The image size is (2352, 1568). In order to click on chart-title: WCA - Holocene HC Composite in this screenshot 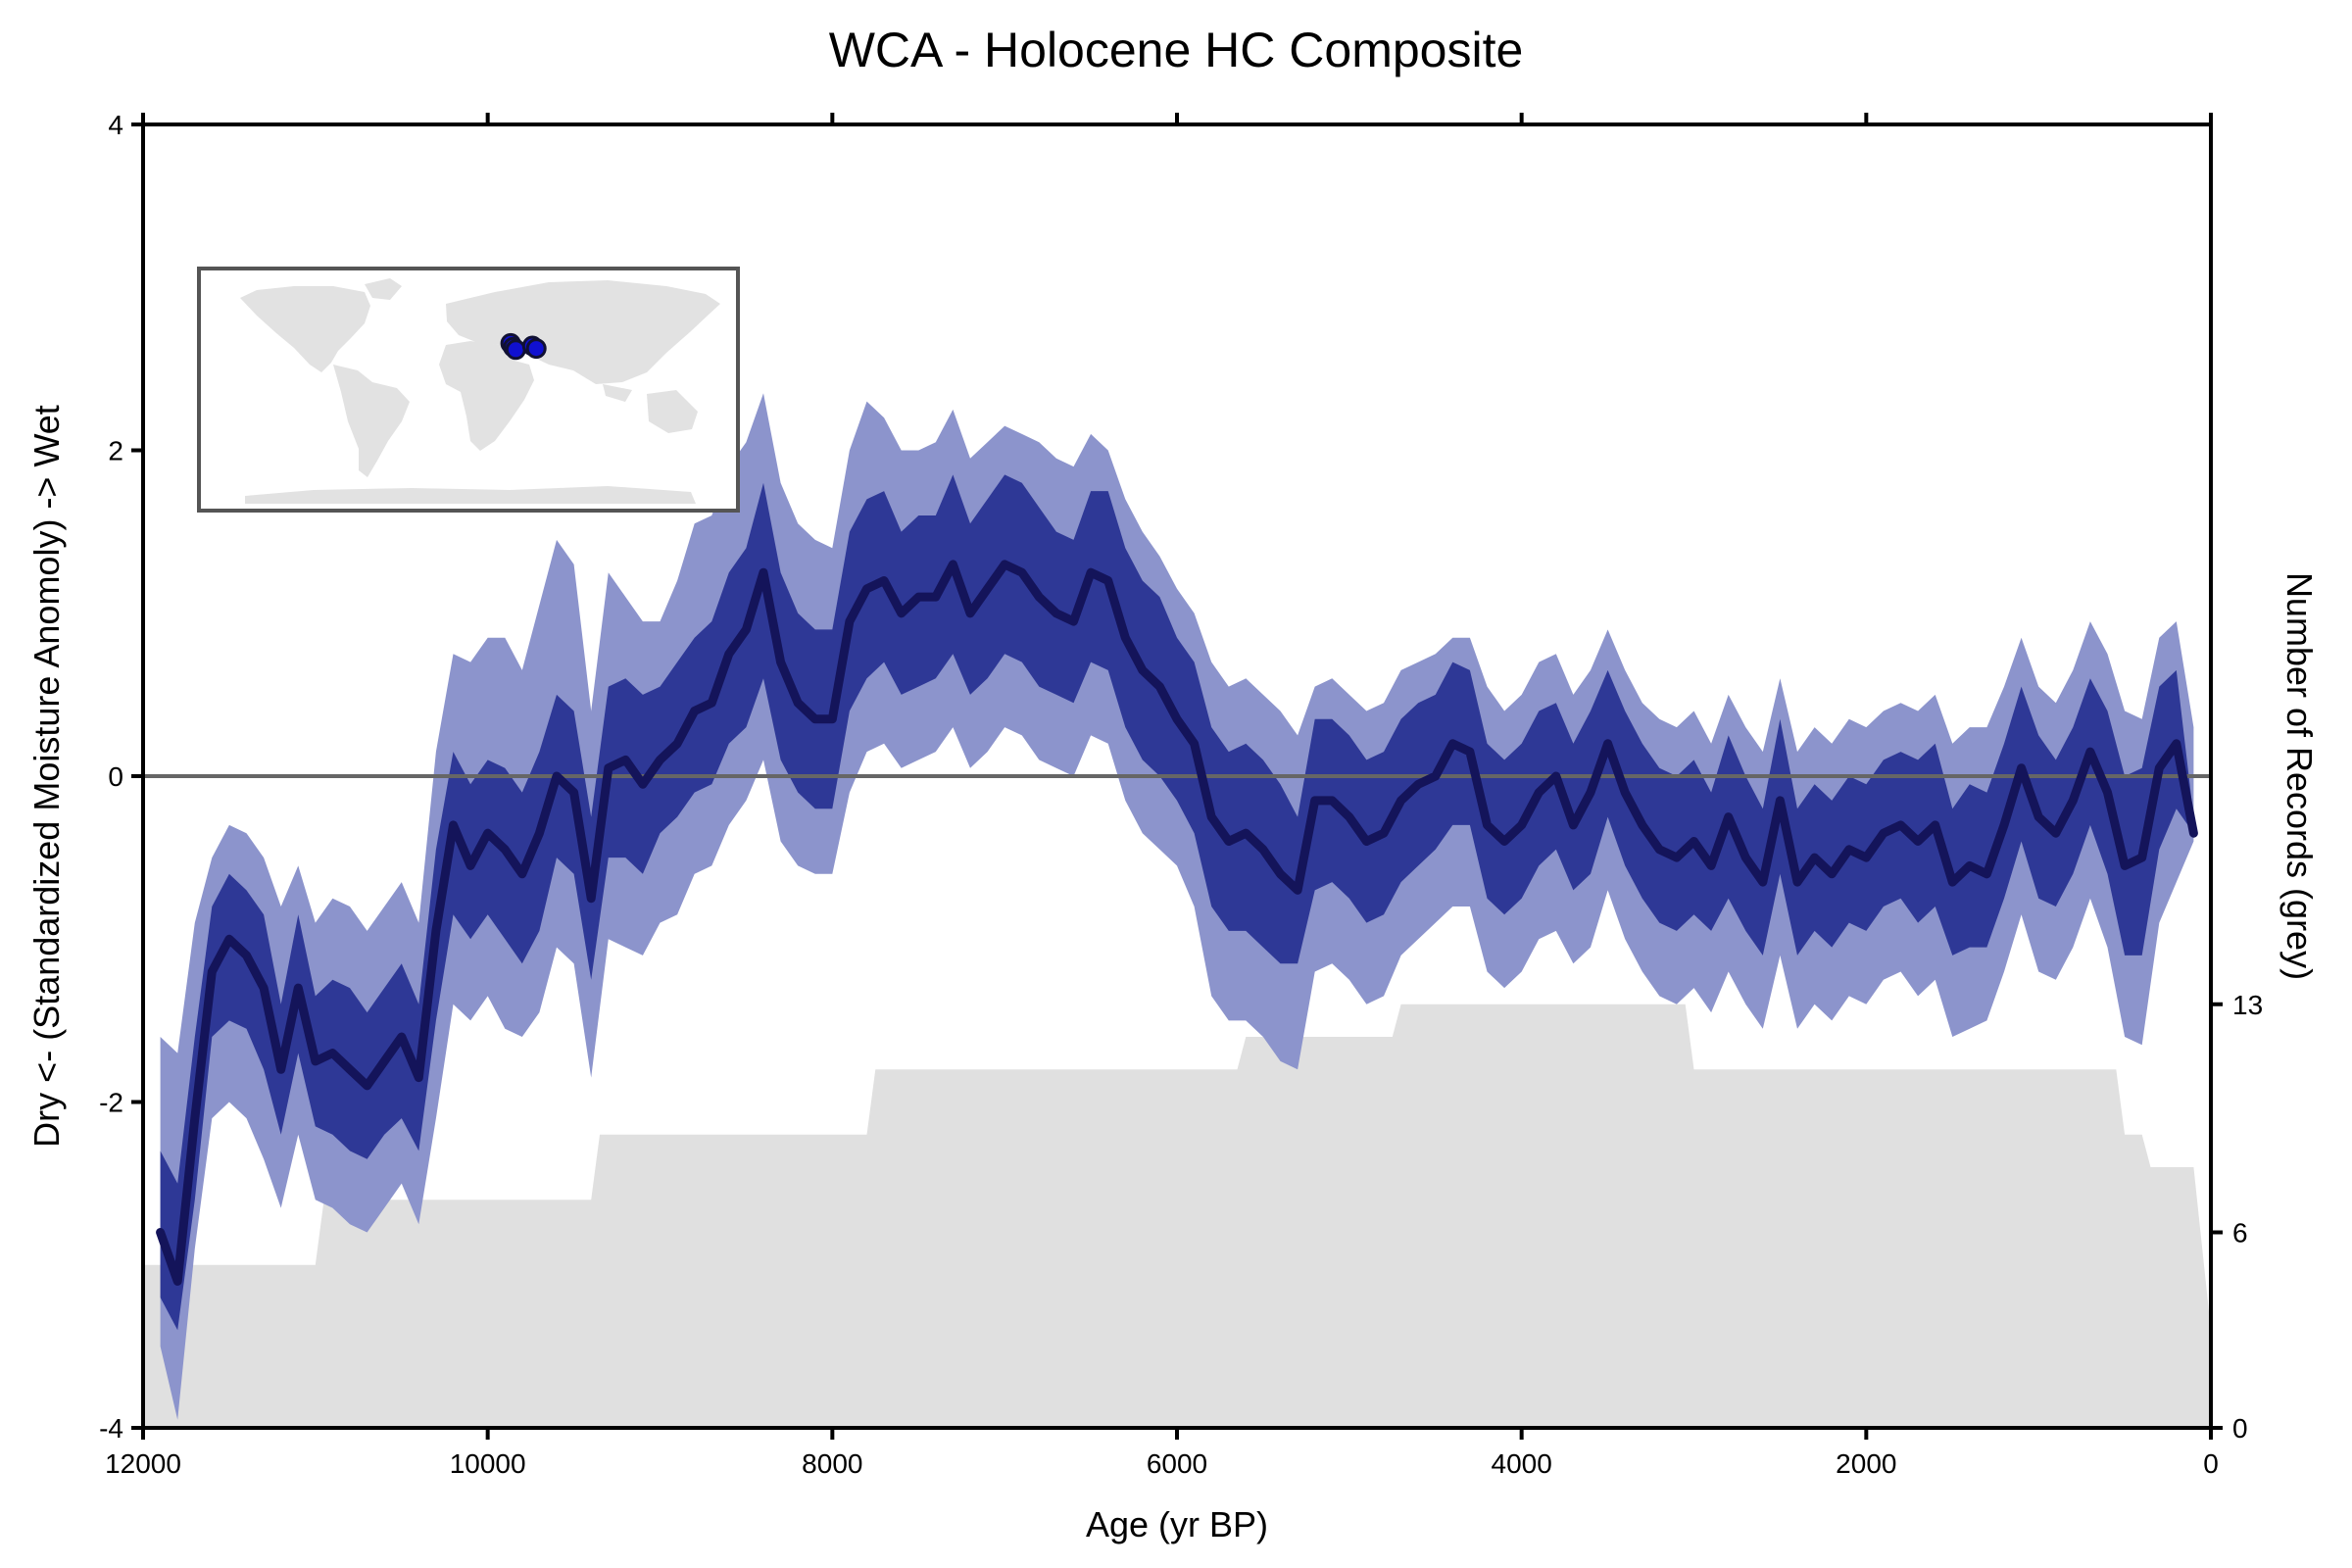, I will do `click(1176, 50)`.